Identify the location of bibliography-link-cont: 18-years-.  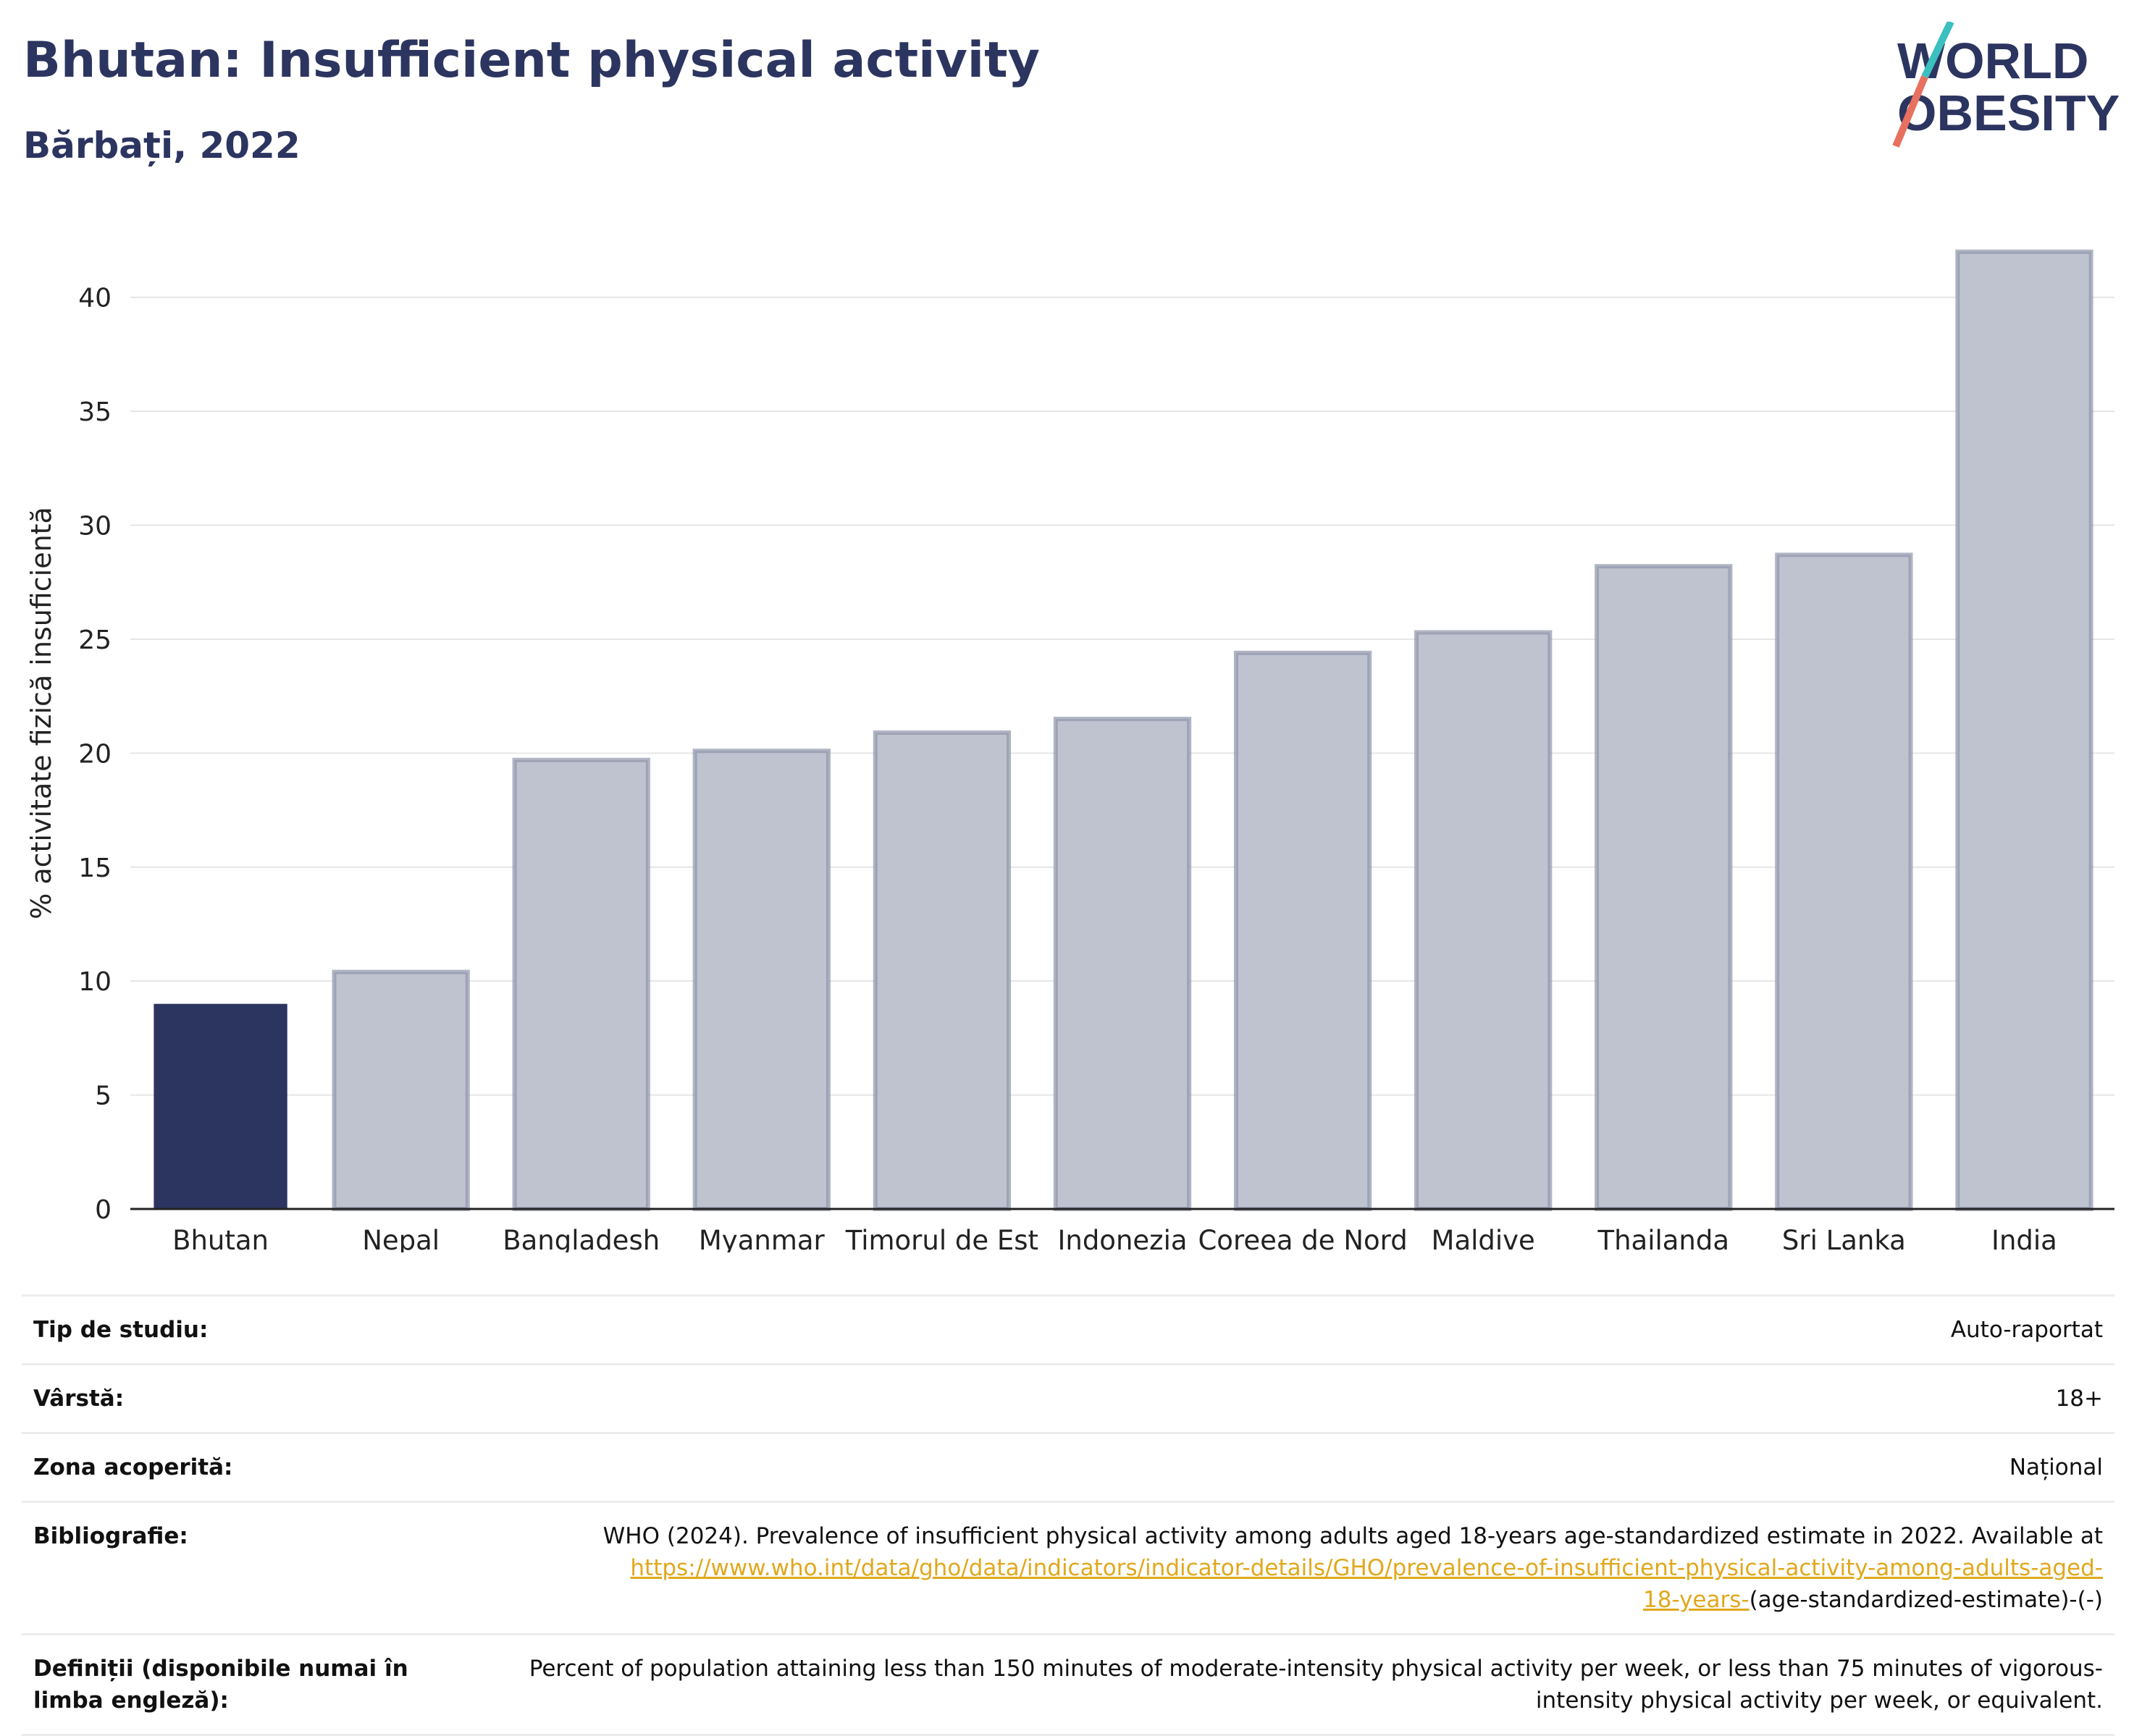
(1696, 1600).